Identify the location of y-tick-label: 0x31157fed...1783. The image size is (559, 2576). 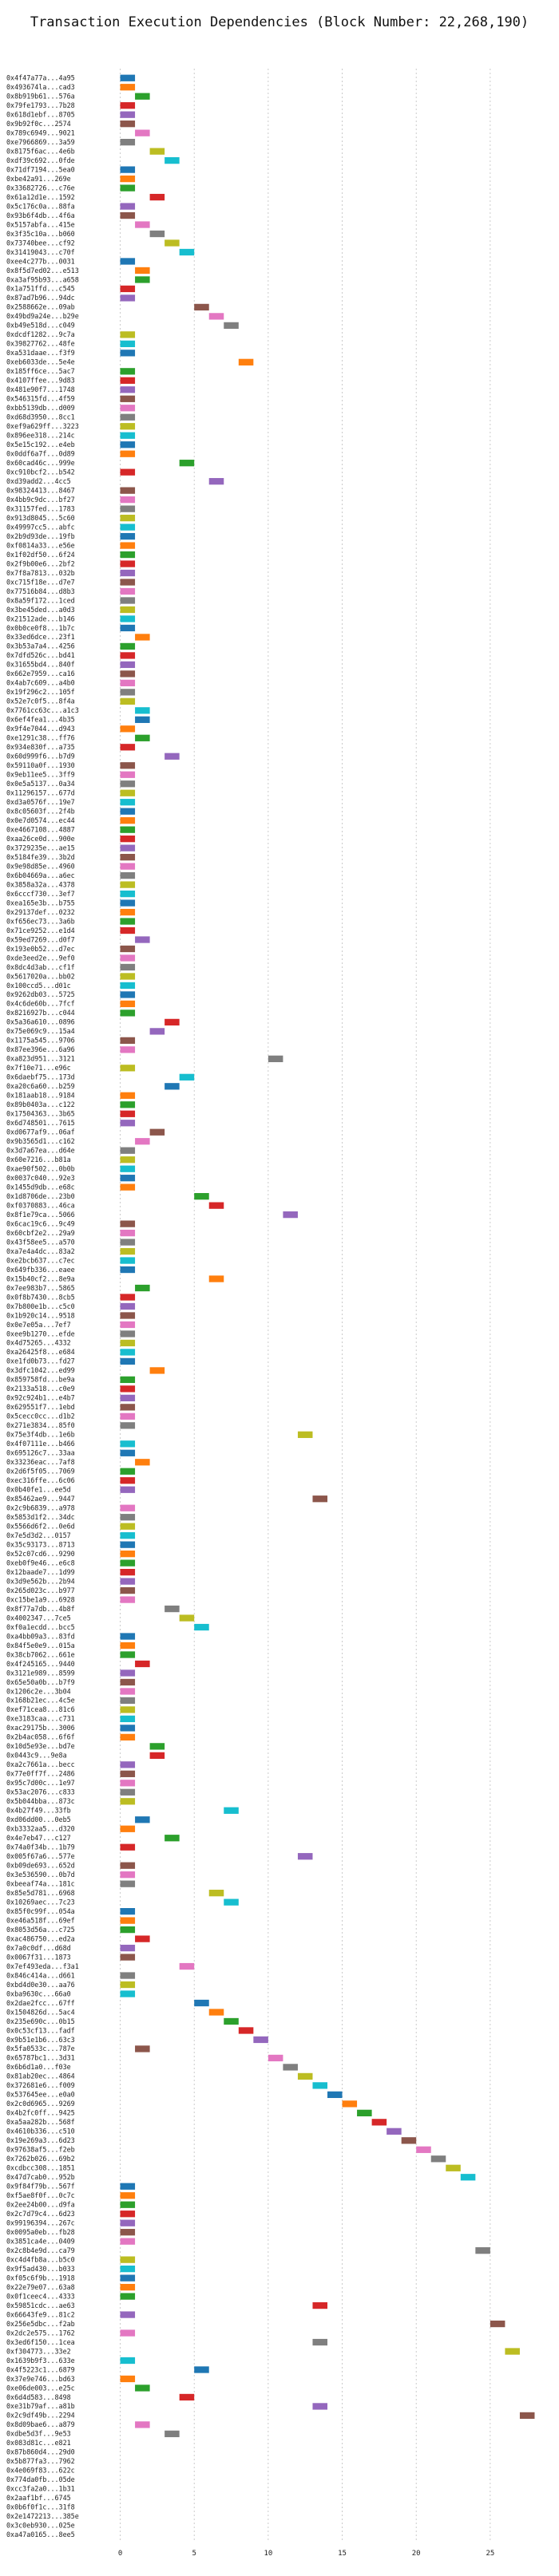
(41, 508).